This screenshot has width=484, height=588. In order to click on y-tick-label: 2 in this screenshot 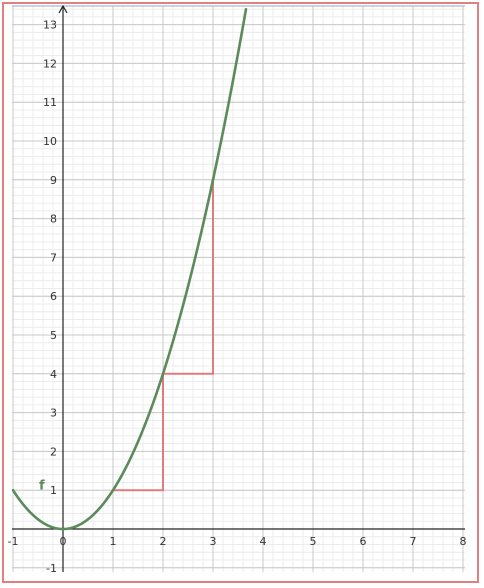, I will do `click(53, 451)`.